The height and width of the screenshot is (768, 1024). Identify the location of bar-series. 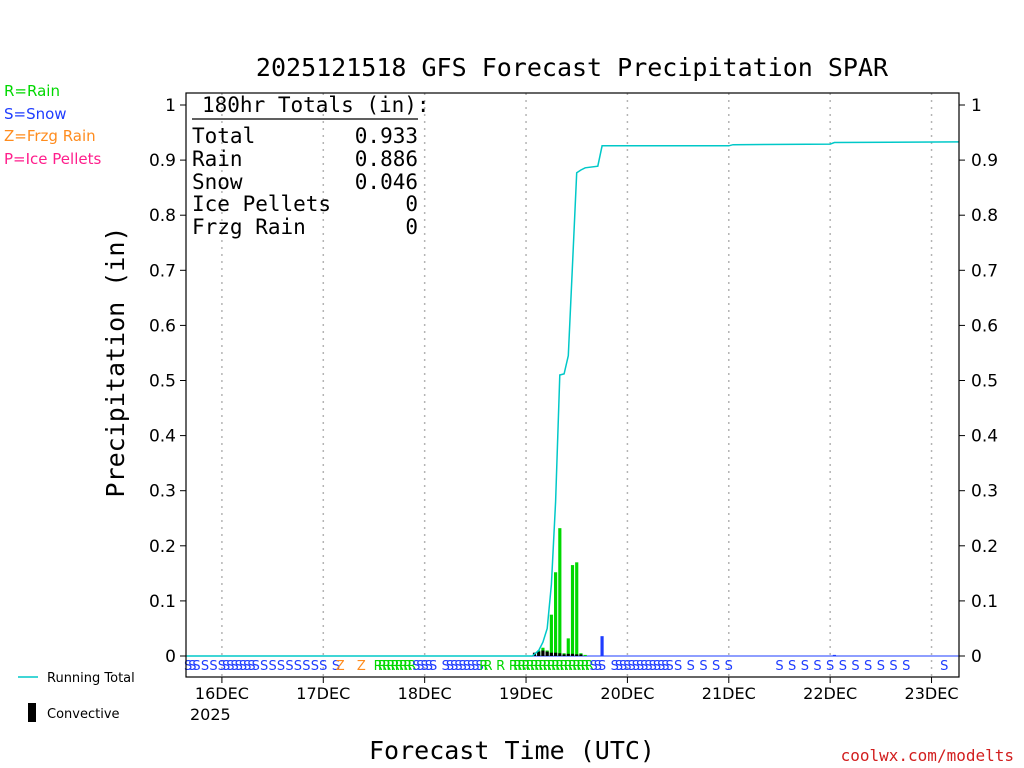
(684, 592).